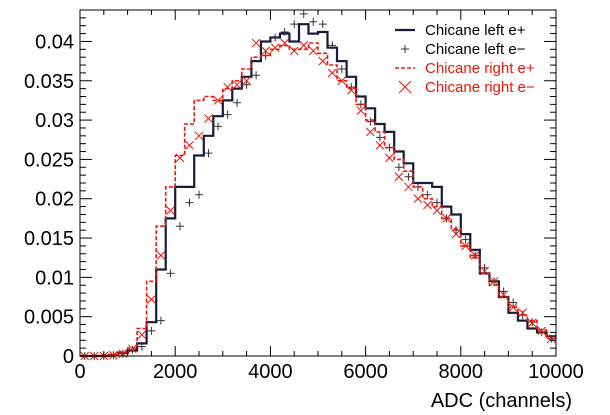 Image resolution: width=610 pixels, height=415 pixels. I want to click on x-tick-label: 2000, so click(175, 372).